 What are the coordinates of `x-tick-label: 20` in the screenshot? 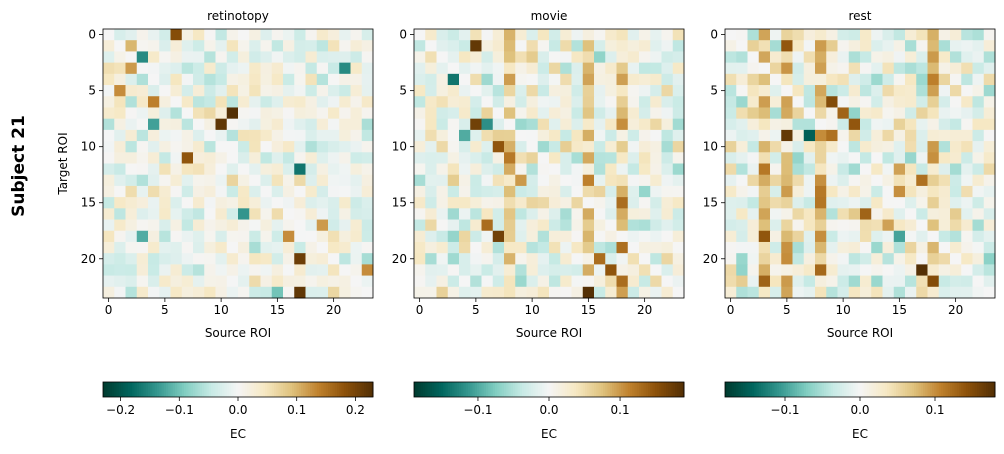 It's located at (644, 310).